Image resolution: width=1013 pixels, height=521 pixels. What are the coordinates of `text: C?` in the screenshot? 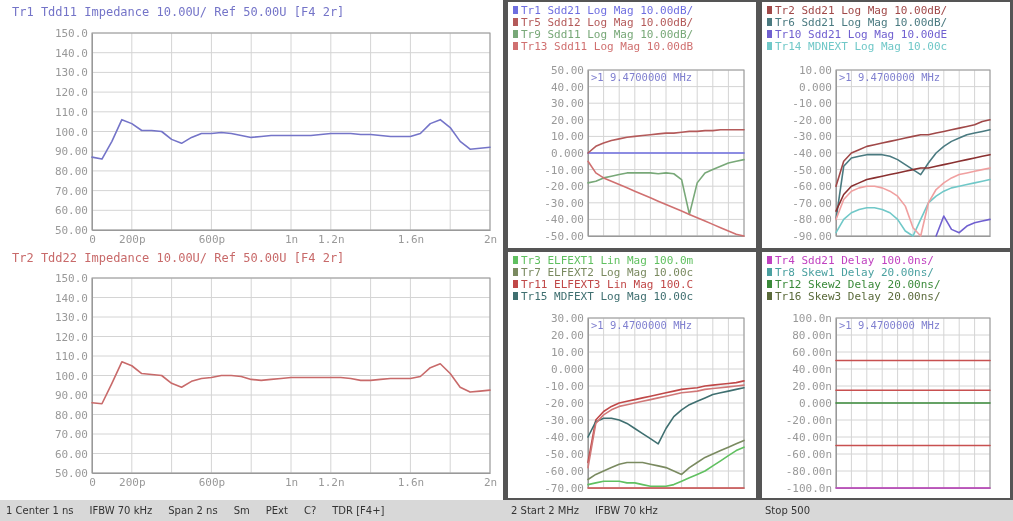 It's located at (310, 510).